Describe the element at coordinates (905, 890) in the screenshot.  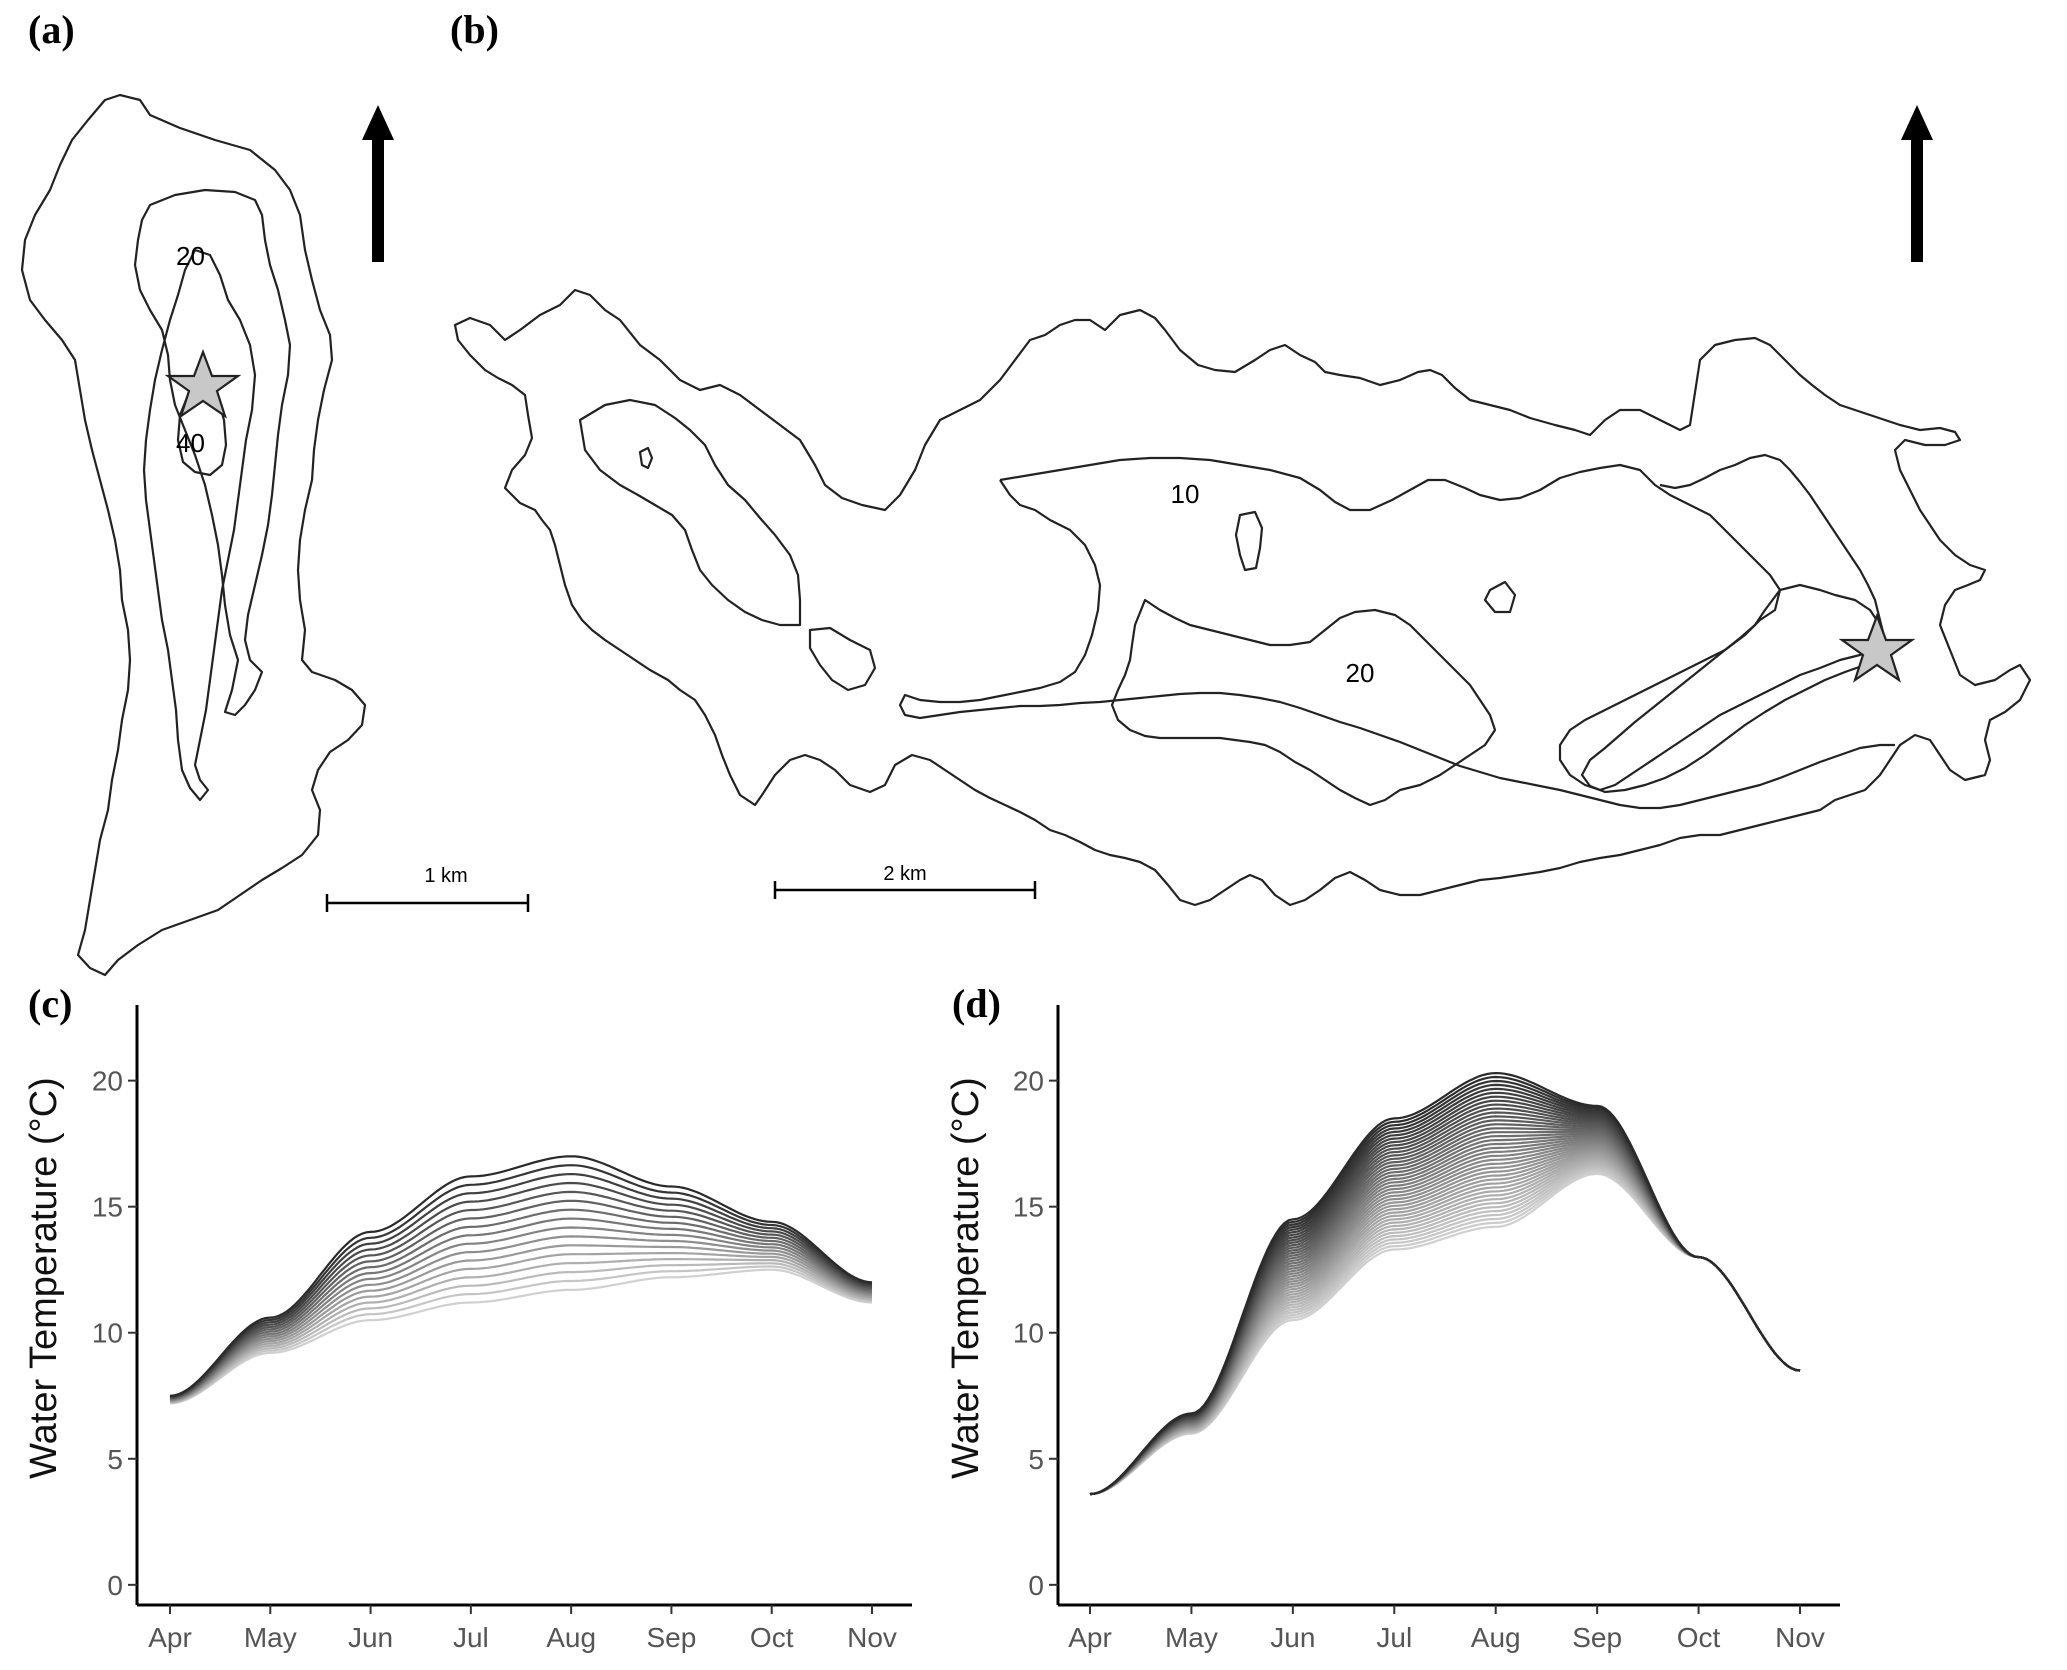
I see `map-b-scale-bar` at that location.